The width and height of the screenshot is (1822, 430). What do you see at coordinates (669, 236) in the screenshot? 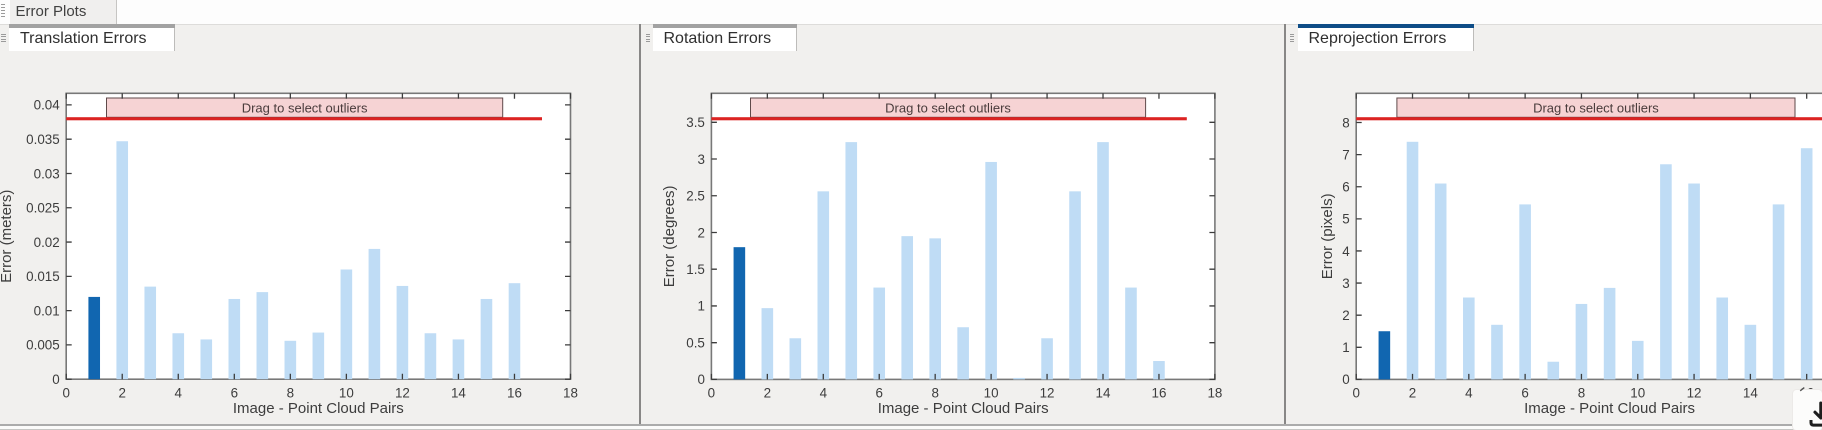
I see `svg-text: Error (degrees)` at bounding box center [669, 236].